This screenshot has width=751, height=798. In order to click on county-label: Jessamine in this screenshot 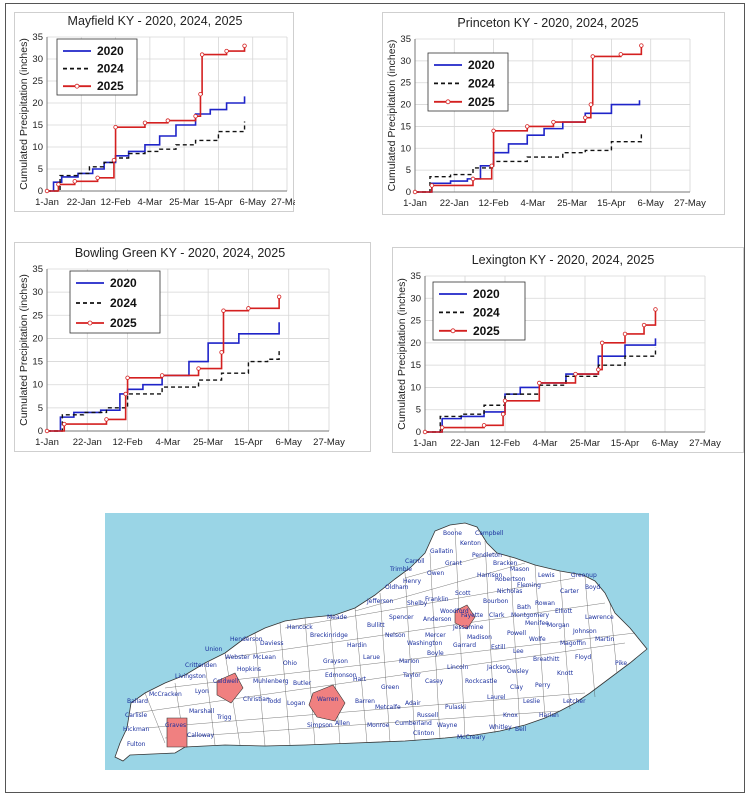, I will do `click(468, 627)`.